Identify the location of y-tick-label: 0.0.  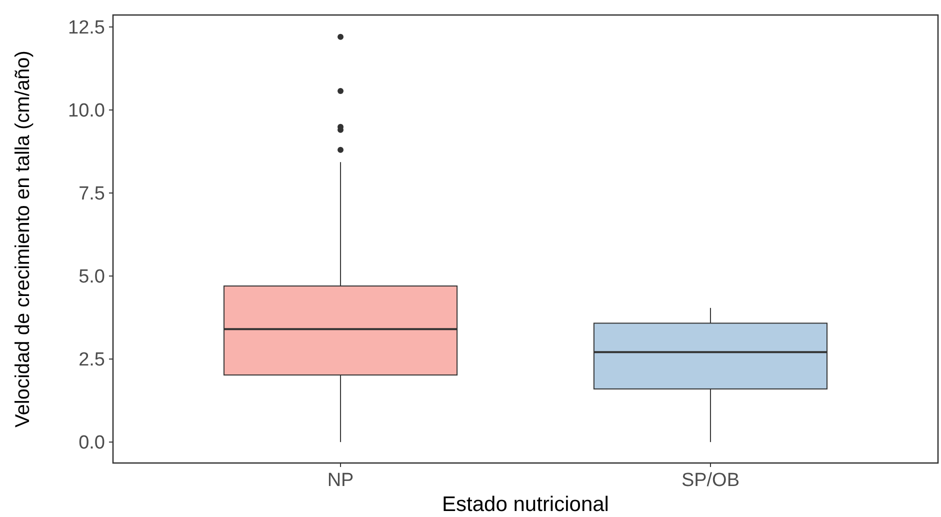
(91, 443).